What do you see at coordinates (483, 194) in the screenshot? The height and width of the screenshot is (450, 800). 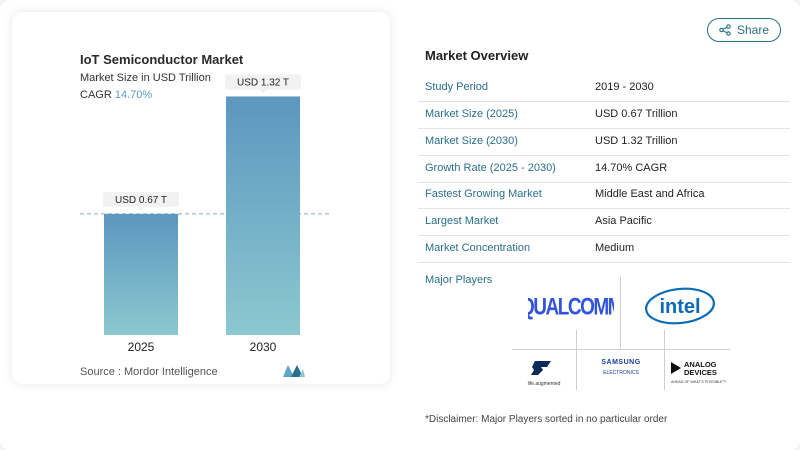 I see `overview-label: Fastest Growing Market` at bounding box center [483, 194].